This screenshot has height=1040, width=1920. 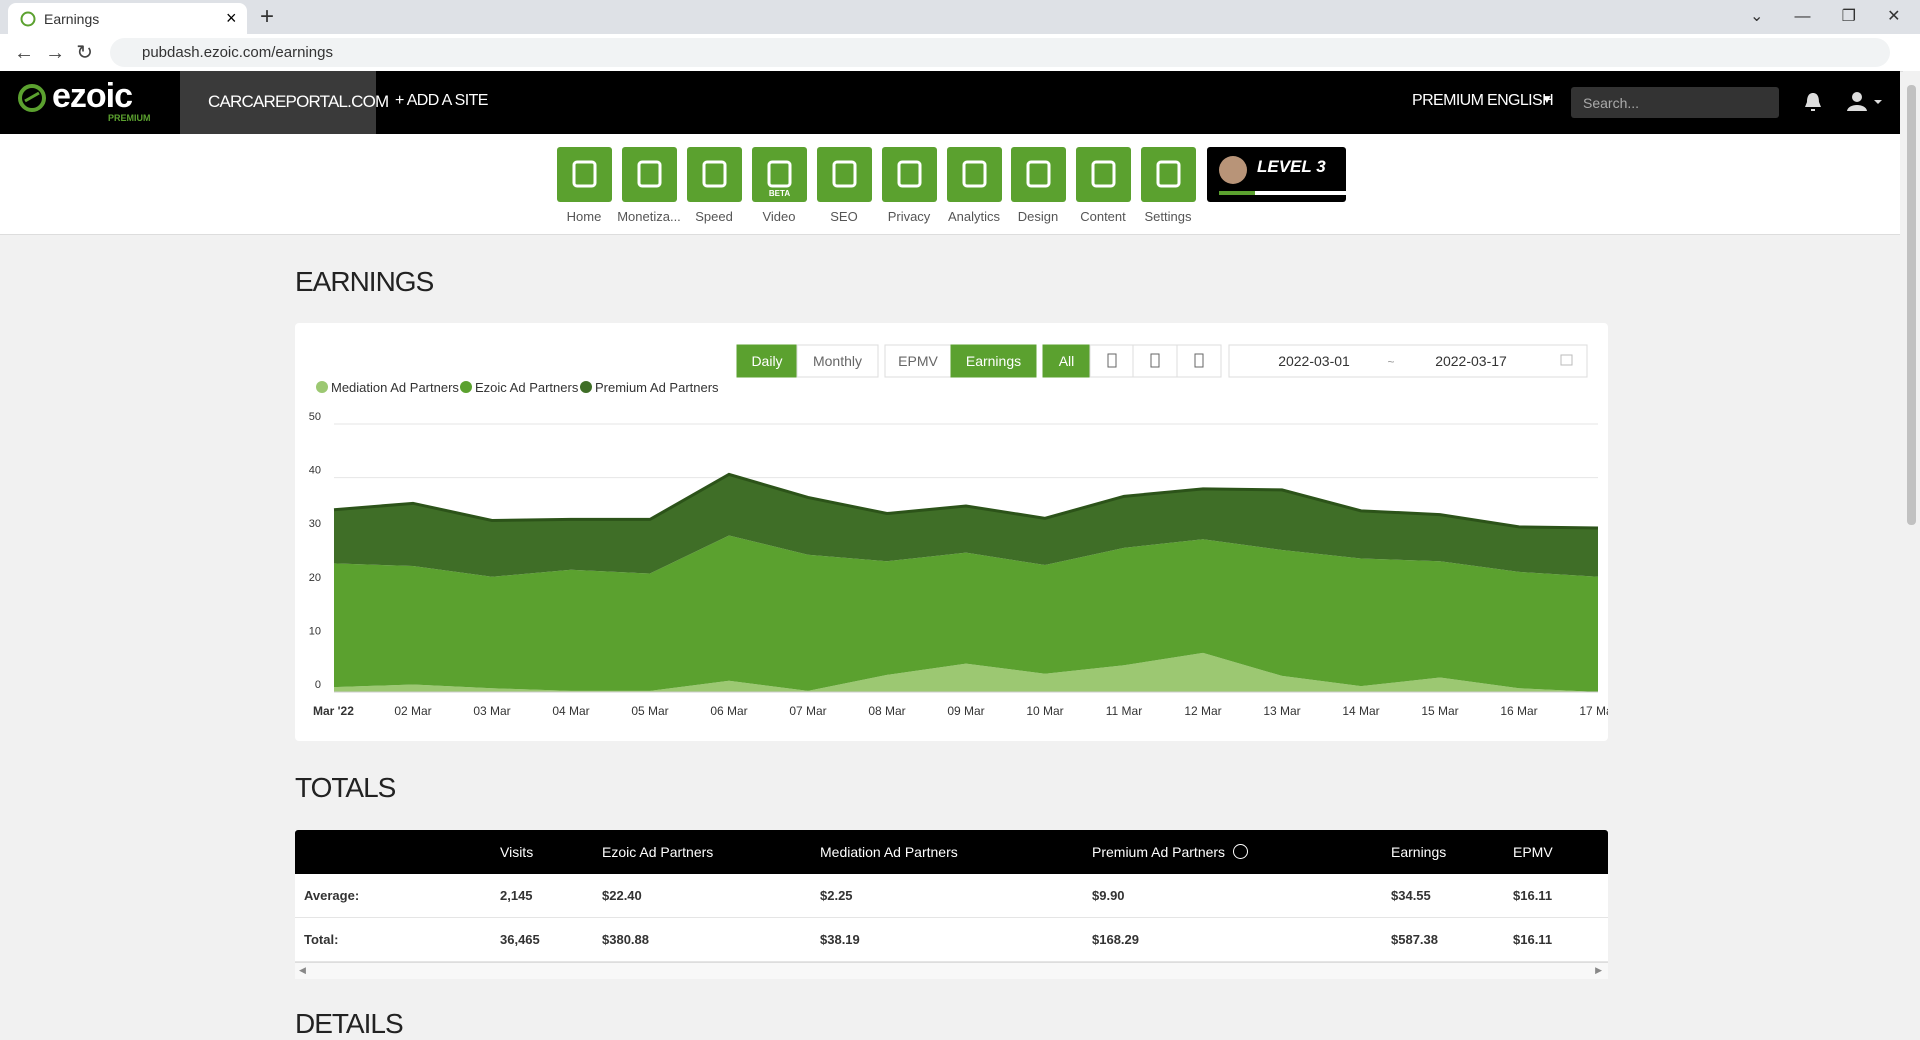 What do you see at coordinates (886, 711) in the screenshot?
I see `x-tick-label: 08 Mar` at bounding box center [886, 711].